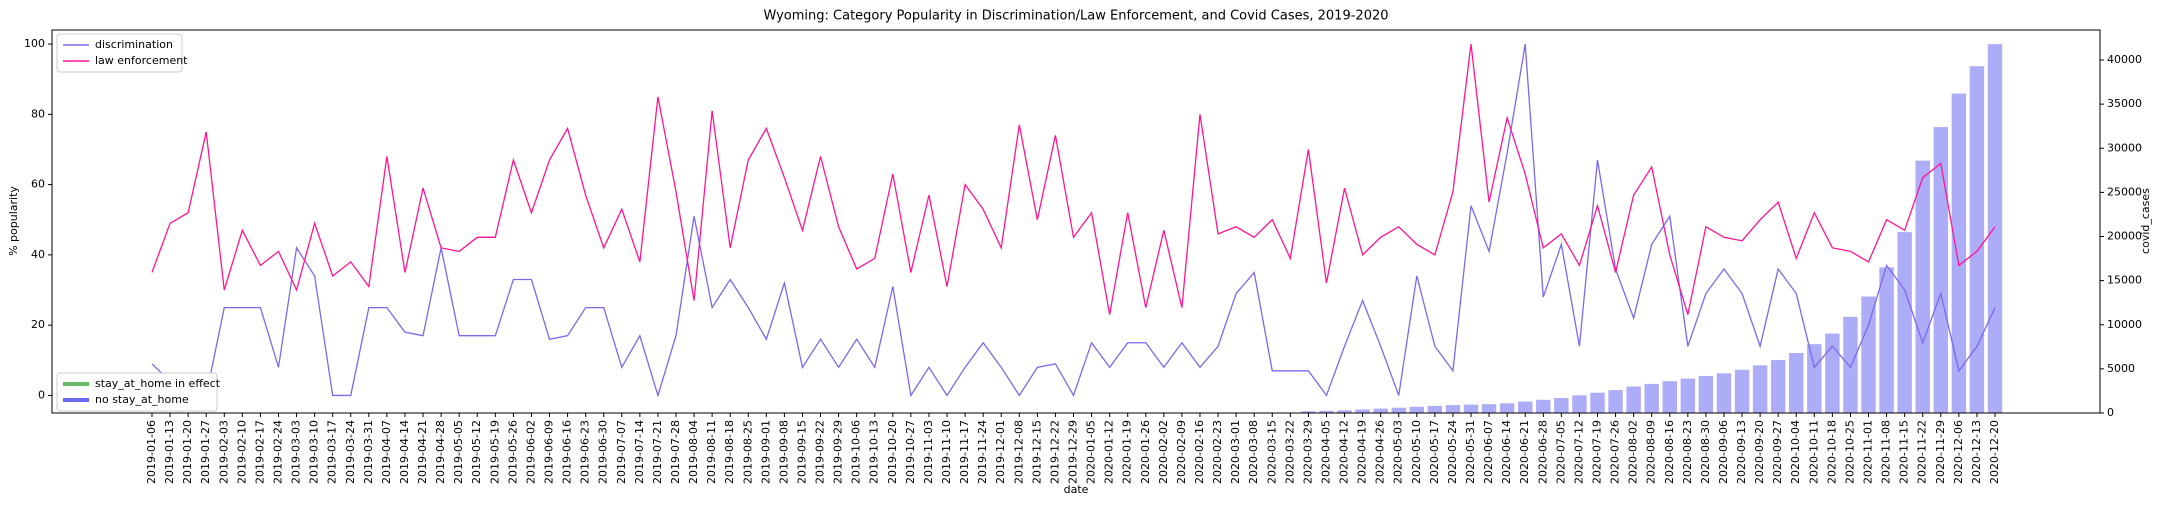  Describe the element at coordinates (241, 452) in the screenshot. I see `x-tick-label: 2019-02-10` at that location.